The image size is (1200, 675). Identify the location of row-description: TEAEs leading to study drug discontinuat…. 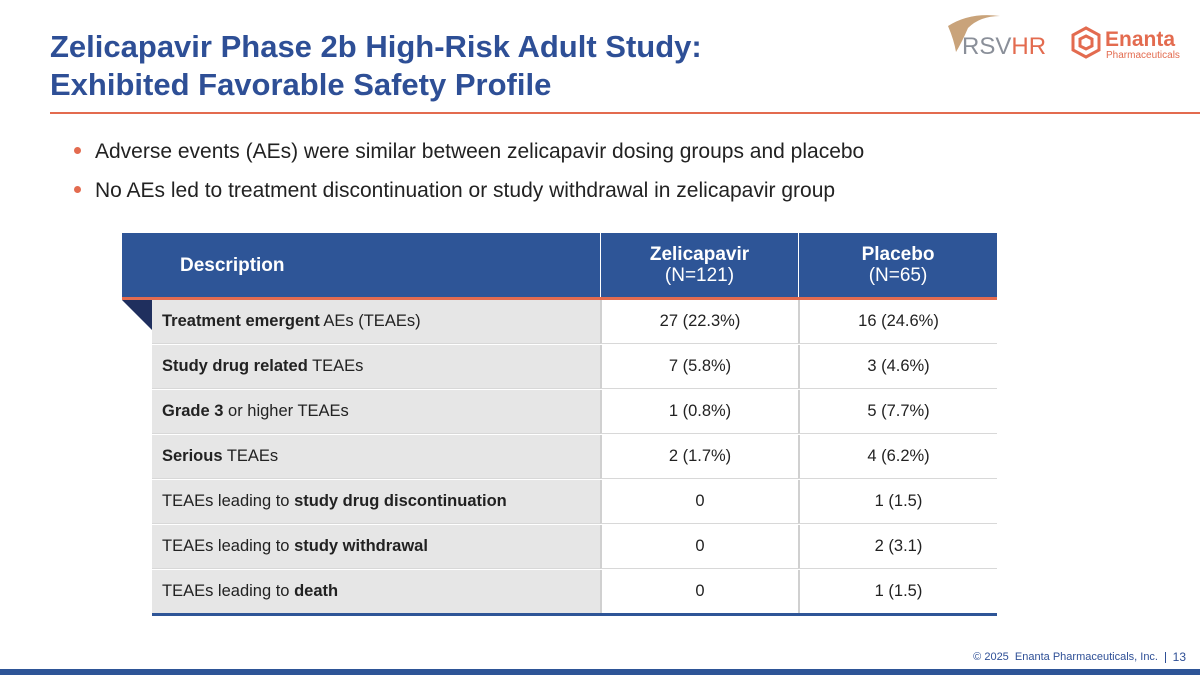
(376, 502).